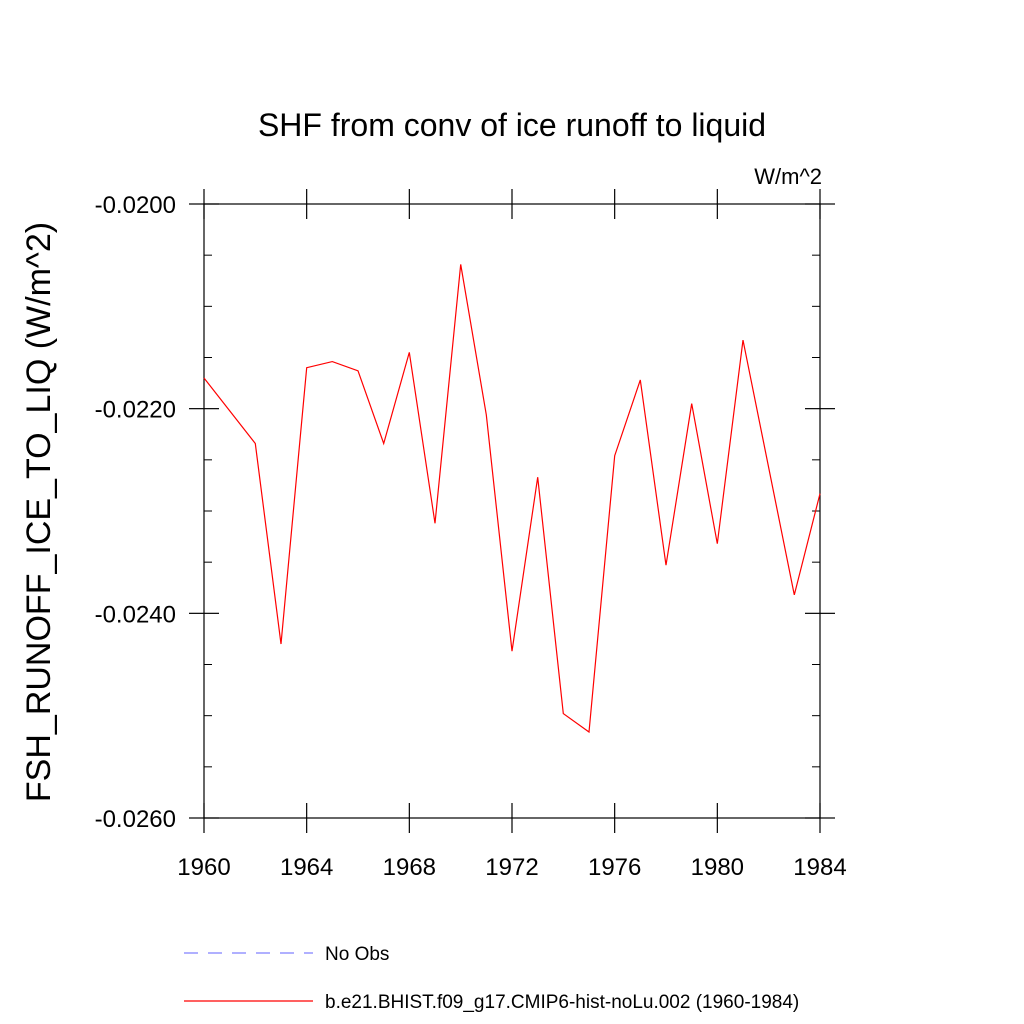  I want to click on y-tick-label: -0.0260, so click(135, 819).